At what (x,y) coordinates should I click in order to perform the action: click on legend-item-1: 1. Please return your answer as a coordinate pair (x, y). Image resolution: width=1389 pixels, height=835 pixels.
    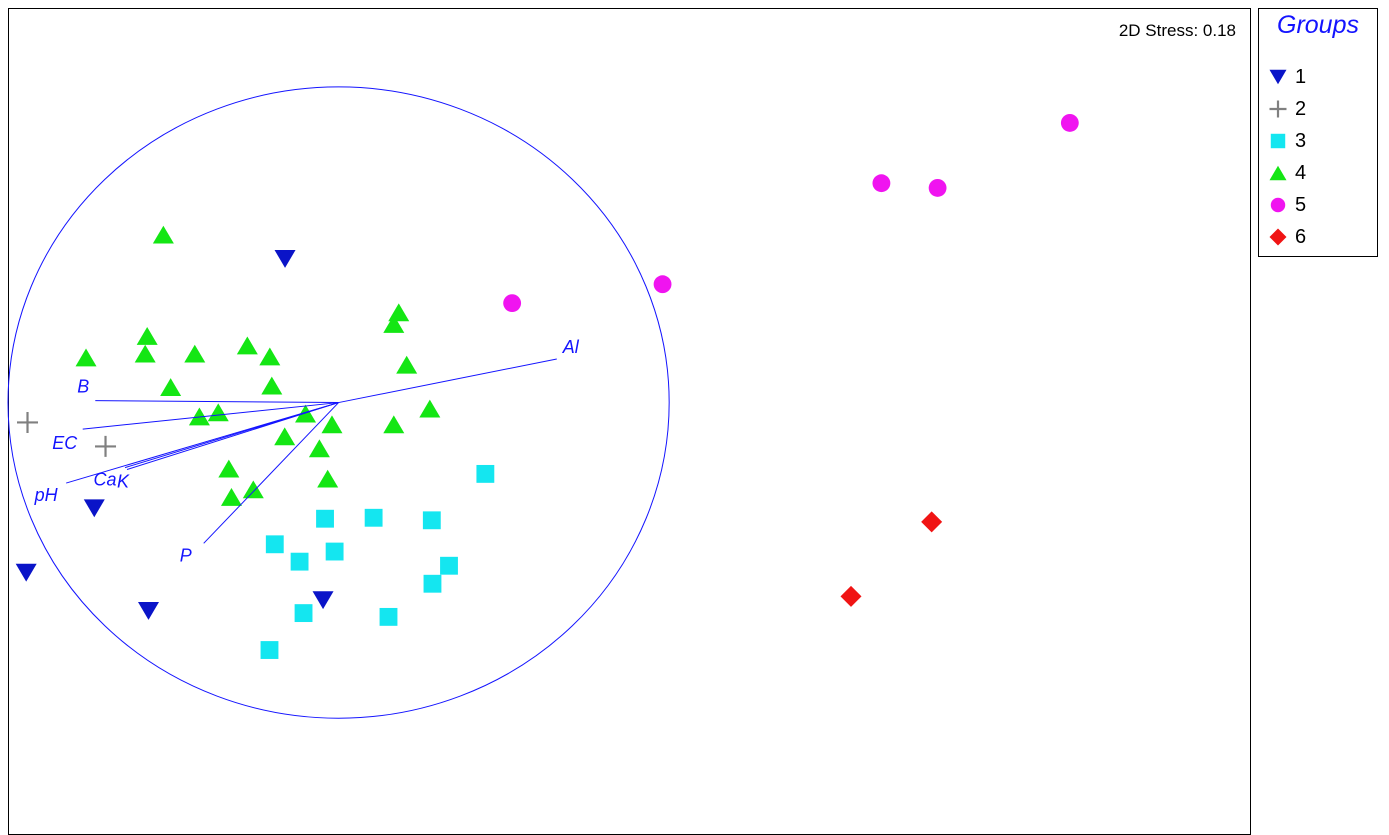
    Looking at the image, I should click on (1286, 77).